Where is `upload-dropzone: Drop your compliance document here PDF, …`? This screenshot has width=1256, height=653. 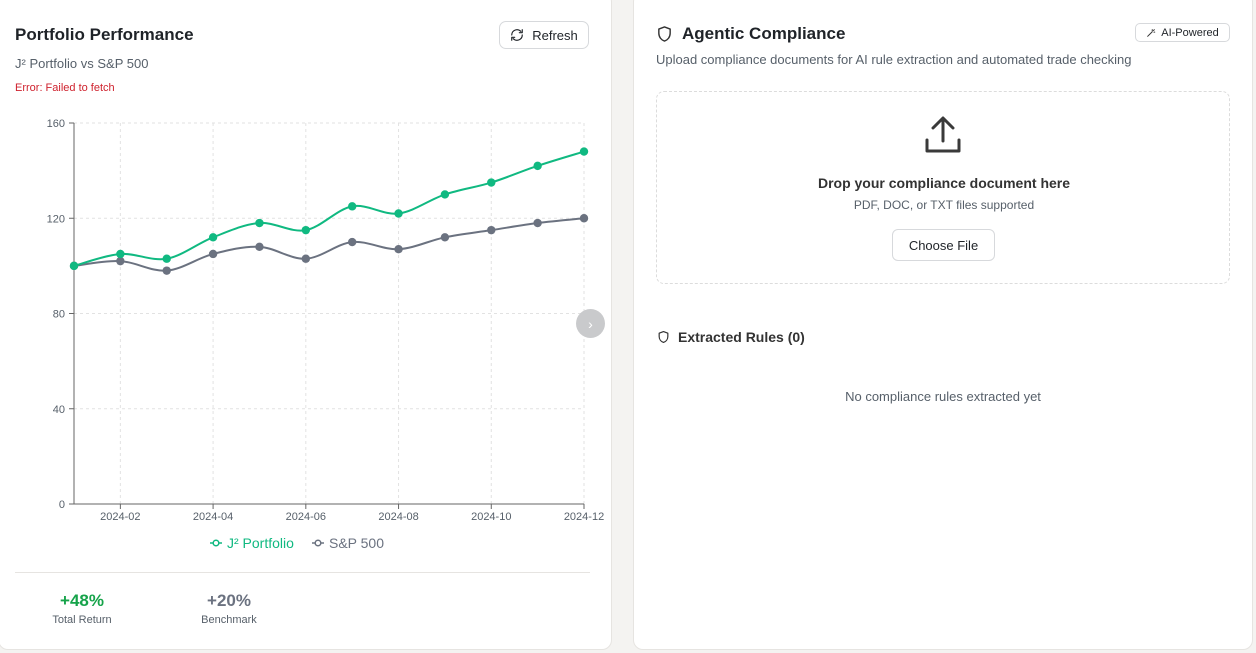 upload-dropzone: Drop your compliance document here PDF, … is located at coordinates (943, 187).